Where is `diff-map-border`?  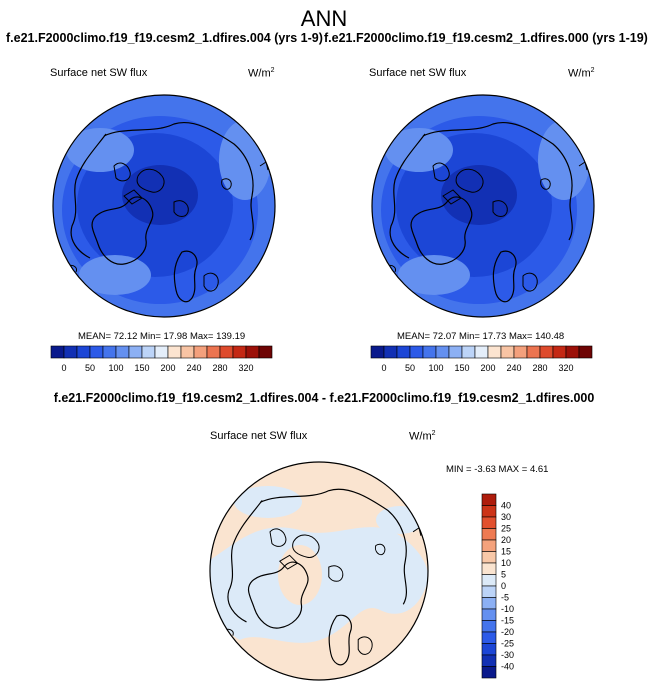 diff-map-border is located at coordinates (319, 571).